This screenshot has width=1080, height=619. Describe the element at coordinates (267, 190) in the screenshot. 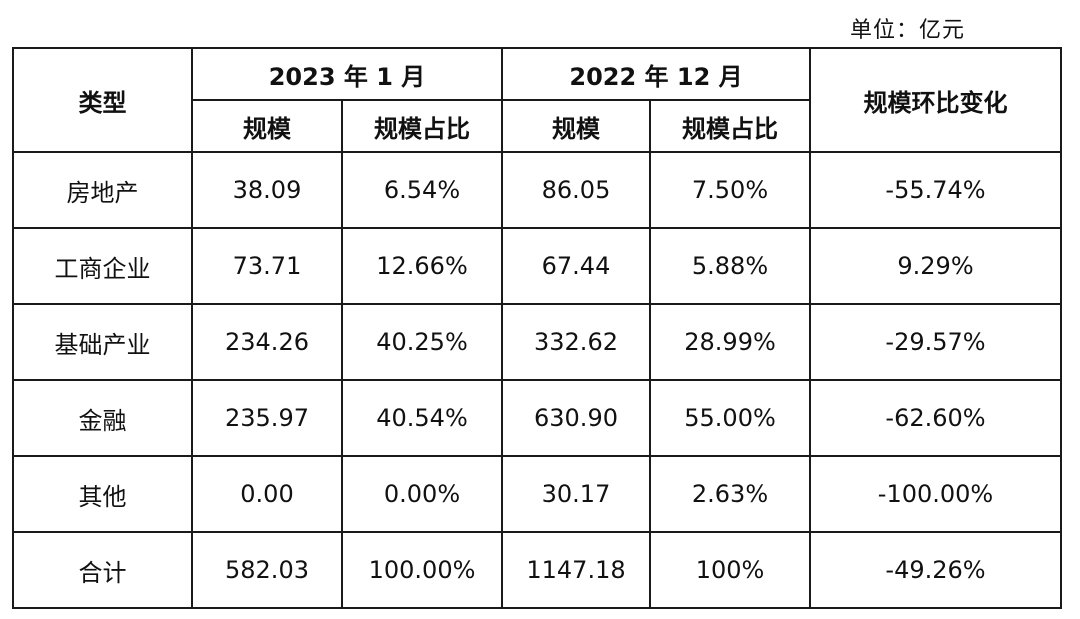

I see `cell-scale-2023-01: 38.09` at that location.